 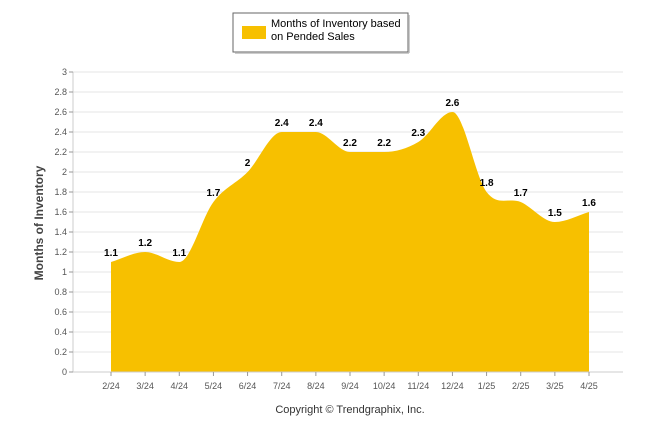 What do you see at coordinates (39, 222) in the screenshot?
I see `y-axis-title: Months of Inventory` at bounding box center [39, 222].